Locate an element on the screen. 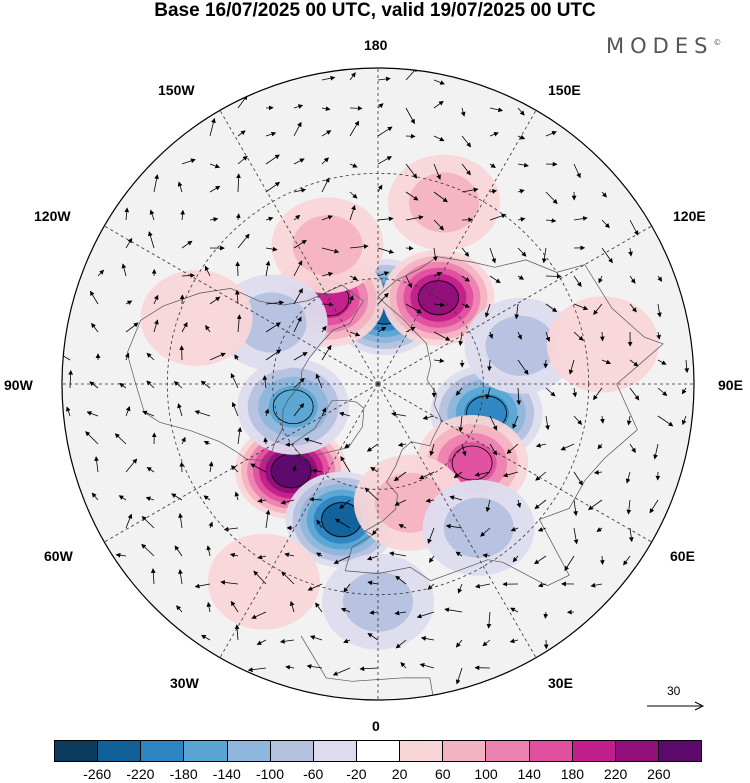 The height and width of the screenshot is (783, 750). lon-label-30e: 30E is located at coordinates (560, 683).